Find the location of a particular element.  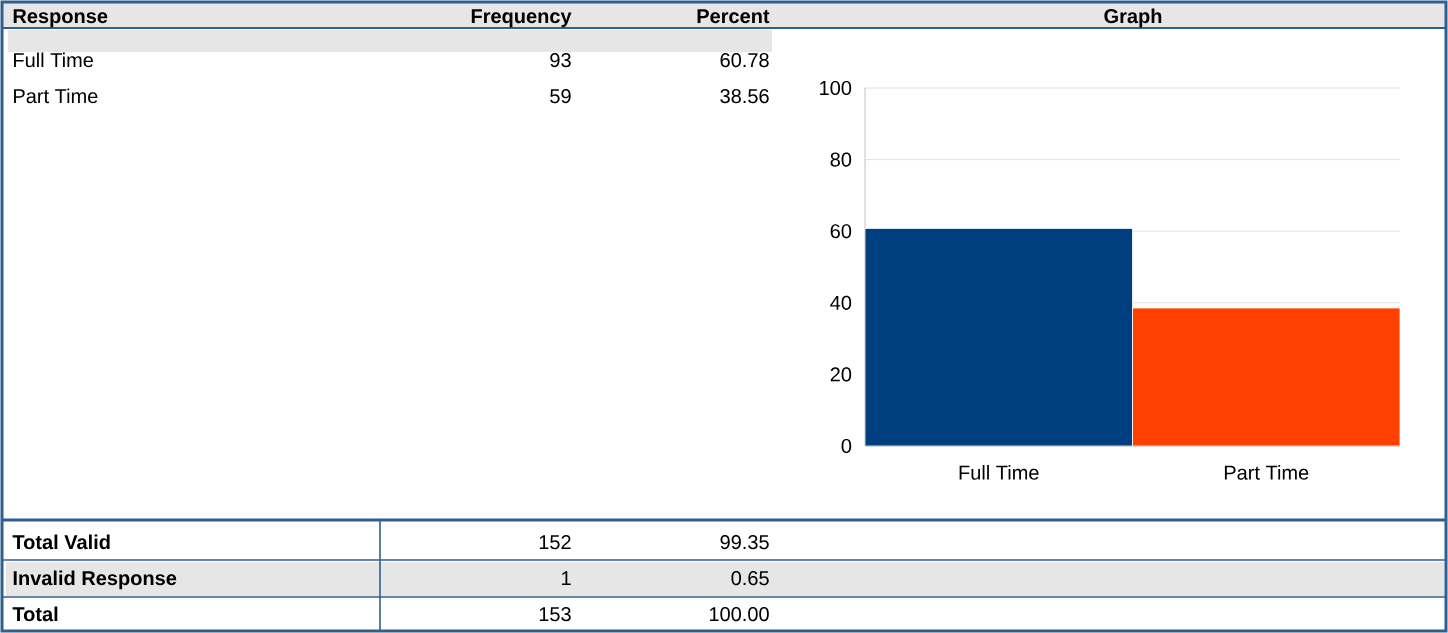

text: Total is located at coordinates (35, 614).